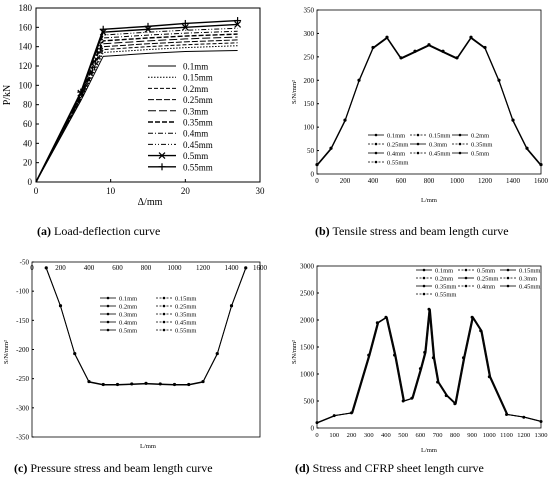 The width and height of the screenshot is (550, 483). Describe the element at coordinates (25, 263) in the screenshot. I see `c-ytick-label: -50` at that location.